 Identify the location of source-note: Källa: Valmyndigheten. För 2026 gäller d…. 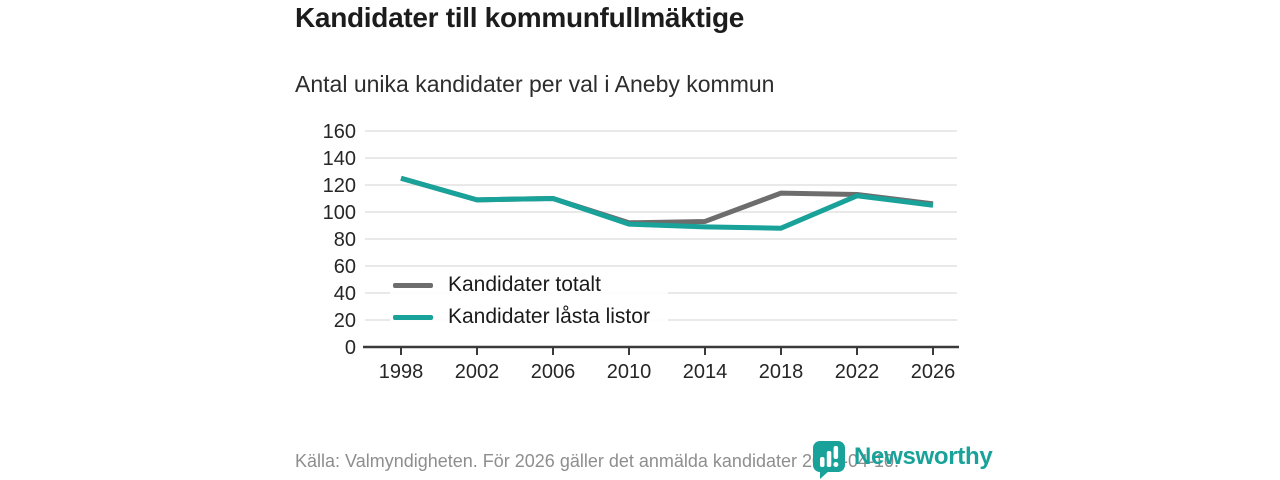
(597, 461).